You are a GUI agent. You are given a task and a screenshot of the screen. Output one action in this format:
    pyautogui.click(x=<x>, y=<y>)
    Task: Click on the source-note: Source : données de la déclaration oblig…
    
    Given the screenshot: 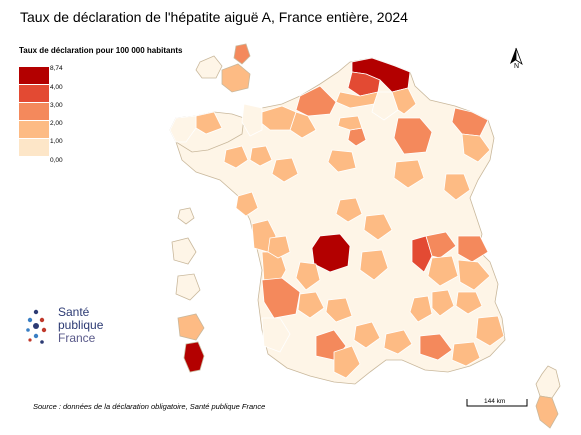 What is the action you would take?
    pyautogui.click(x=149, y=406)
    